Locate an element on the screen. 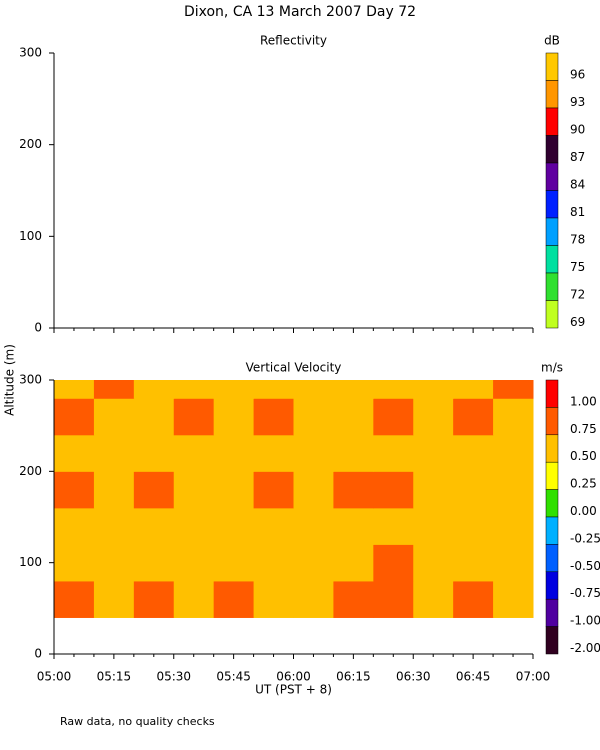  x-tick-label: 06:00 is located at coordinates (293, 677).